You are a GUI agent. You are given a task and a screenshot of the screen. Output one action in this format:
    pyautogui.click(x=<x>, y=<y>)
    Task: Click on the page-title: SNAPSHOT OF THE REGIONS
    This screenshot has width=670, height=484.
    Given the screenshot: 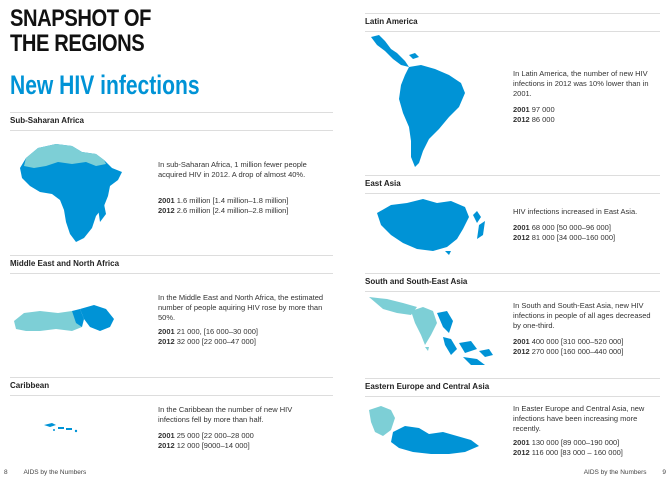 What is the action you would take?
    pyautogui.click(x=80, y=31)
    